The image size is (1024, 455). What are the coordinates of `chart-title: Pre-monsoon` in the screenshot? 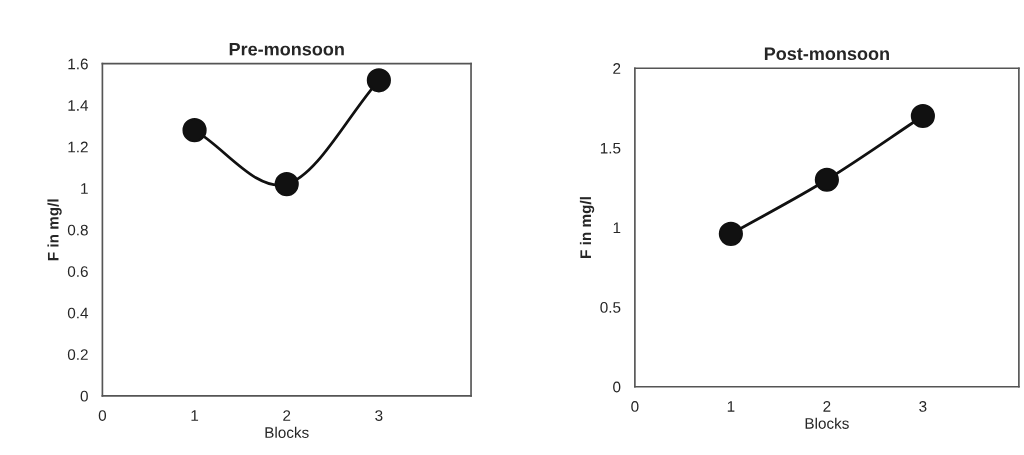 It's located at (286, 49).